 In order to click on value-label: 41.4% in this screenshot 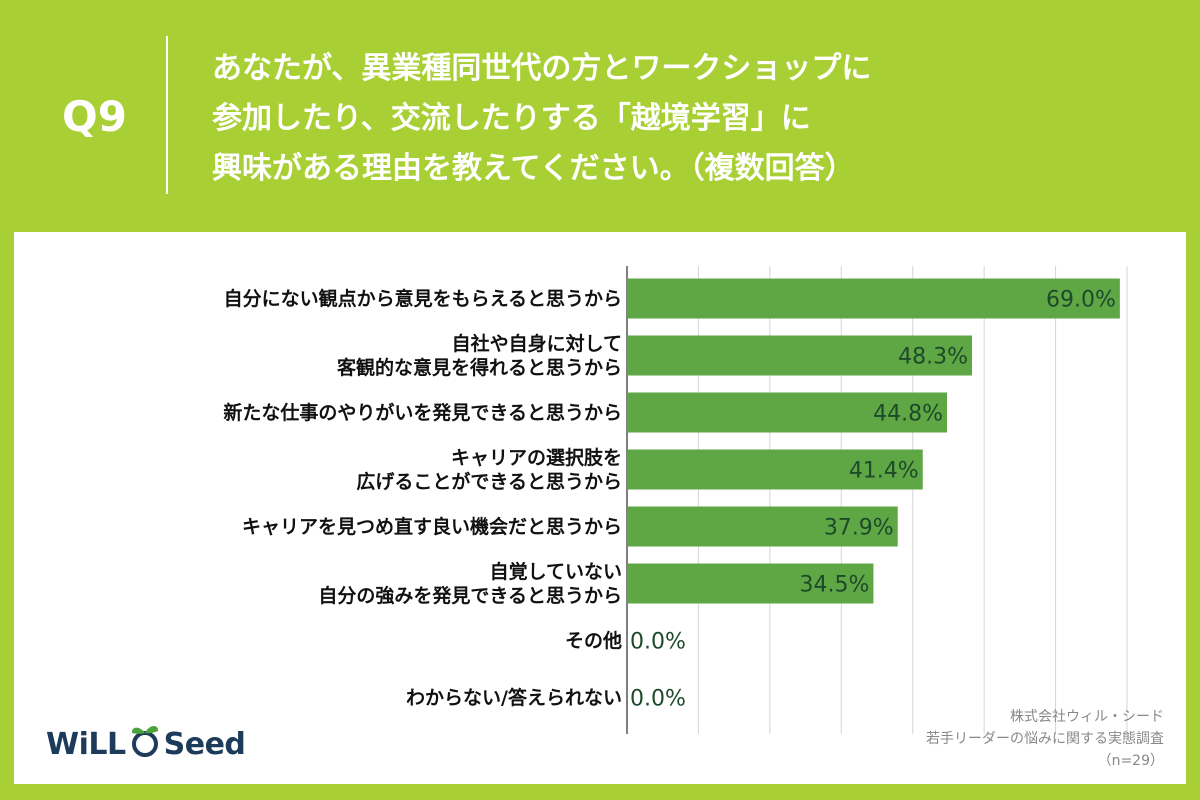, I will do `click(884, 471)`.